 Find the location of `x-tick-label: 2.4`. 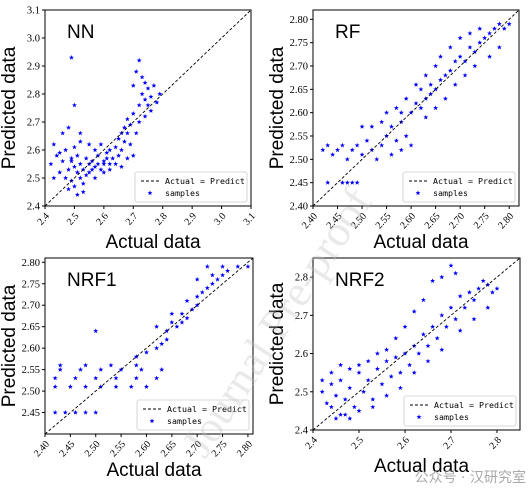

x-tick-label: 2.4 is located at coordinates (311, 443).